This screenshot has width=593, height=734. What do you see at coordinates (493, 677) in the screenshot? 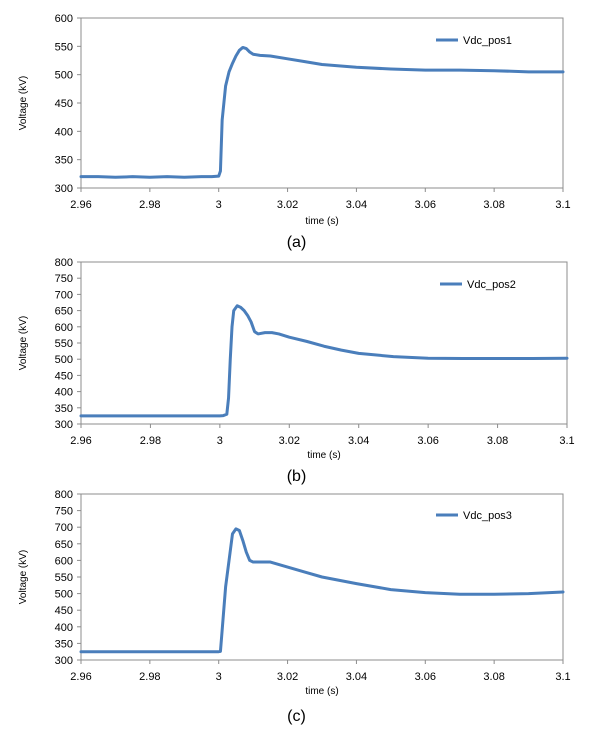
I see `x-tick-label-c: 3.08` at bounding box center [493, 677].